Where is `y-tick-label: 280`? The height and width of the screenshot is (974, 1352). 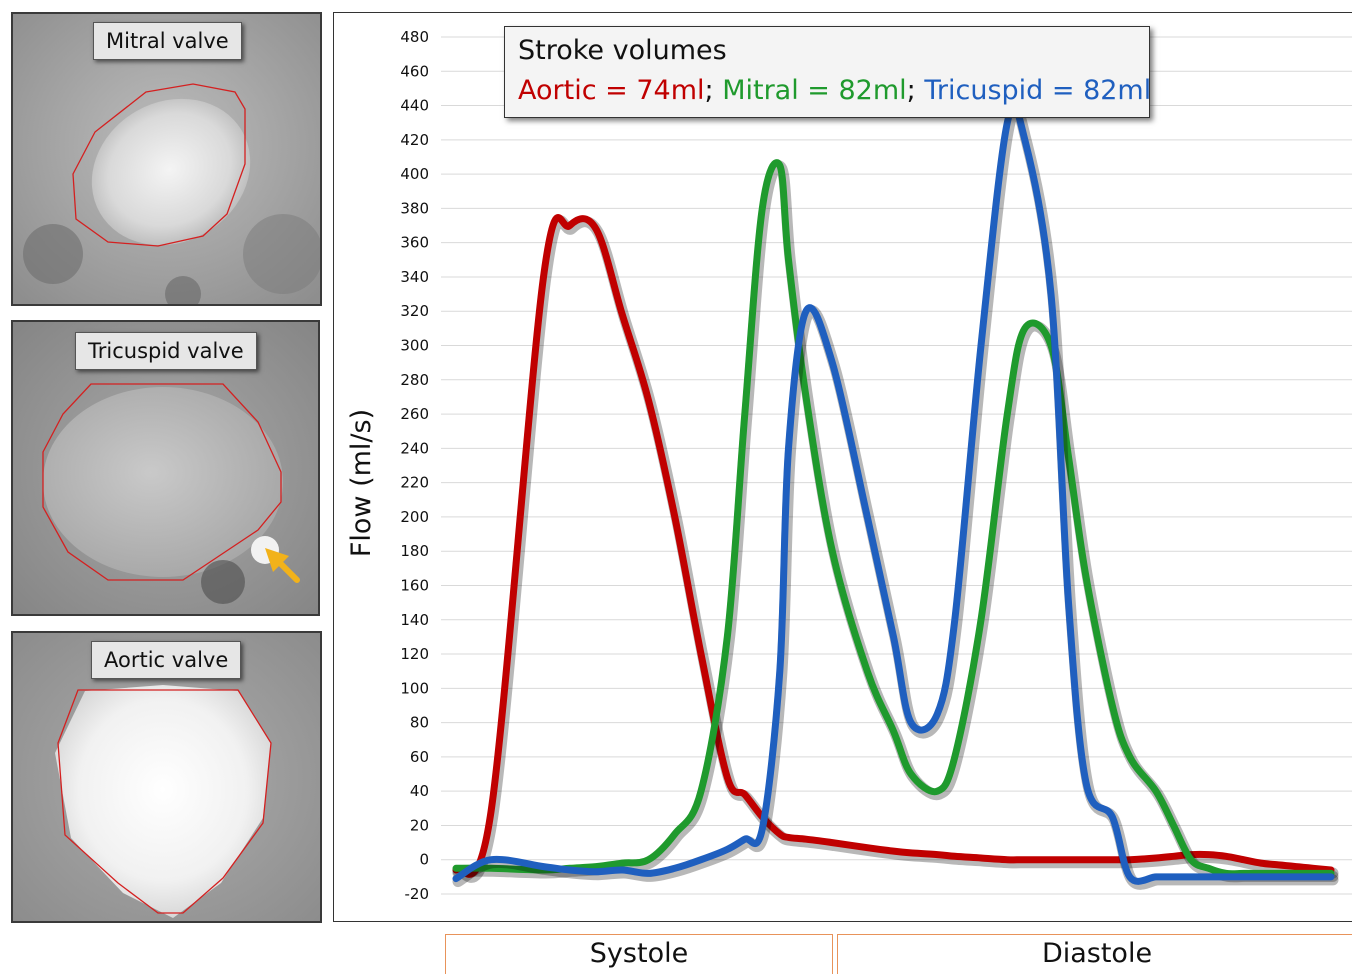 y-tick-label: 280 is located at coordinates (414, 380).